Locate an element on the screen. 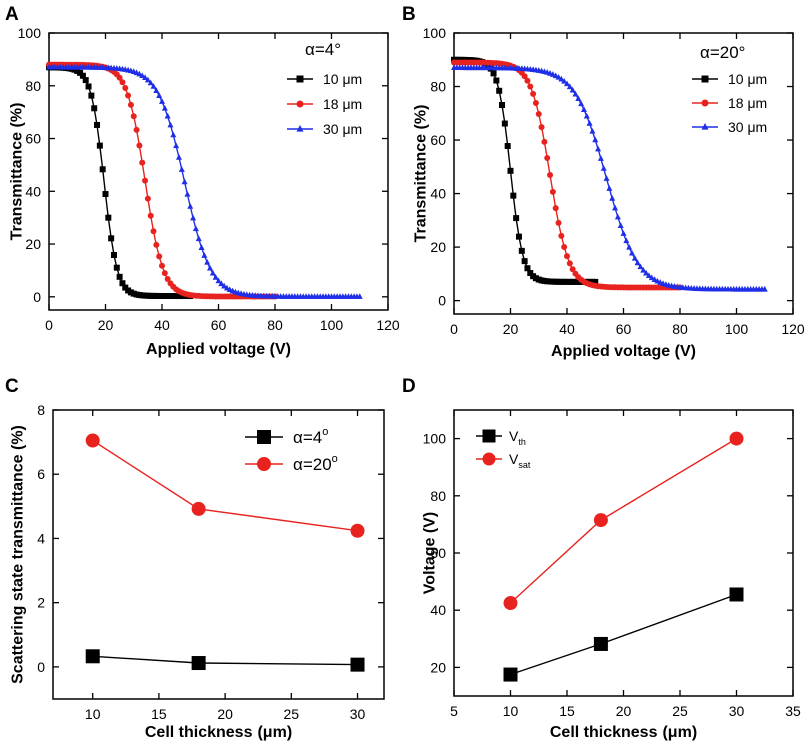 This screenshot has width=809, height=746. y-tick-label: 20 is located at coordinates (438, 667).